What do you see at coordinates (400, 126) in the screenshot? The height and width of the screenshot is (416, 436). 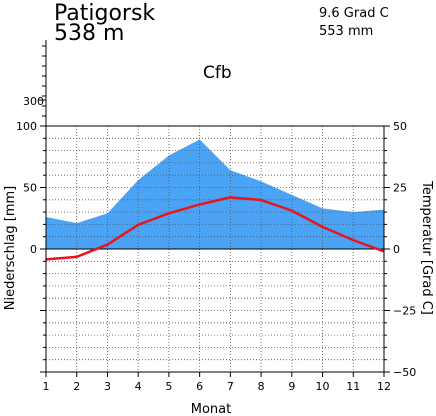 I see `right-tick-label: 50` at bounding box center [400, 126].